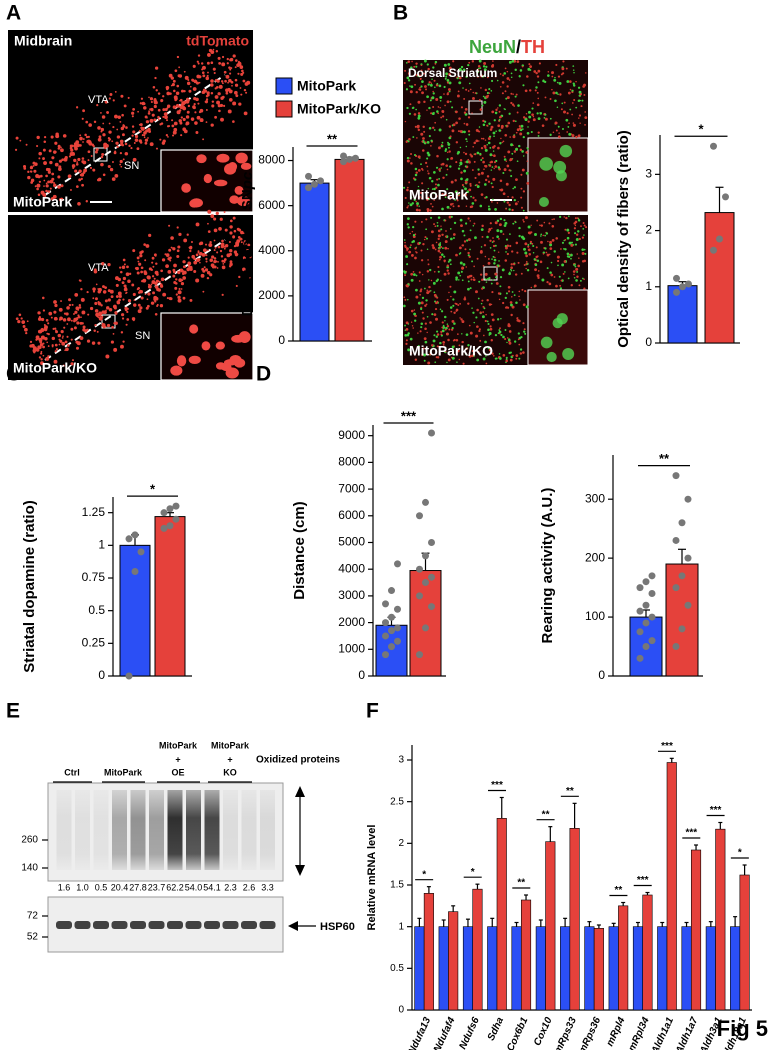  I want to click on y-tick-label: 2.5, so click(397, 801).